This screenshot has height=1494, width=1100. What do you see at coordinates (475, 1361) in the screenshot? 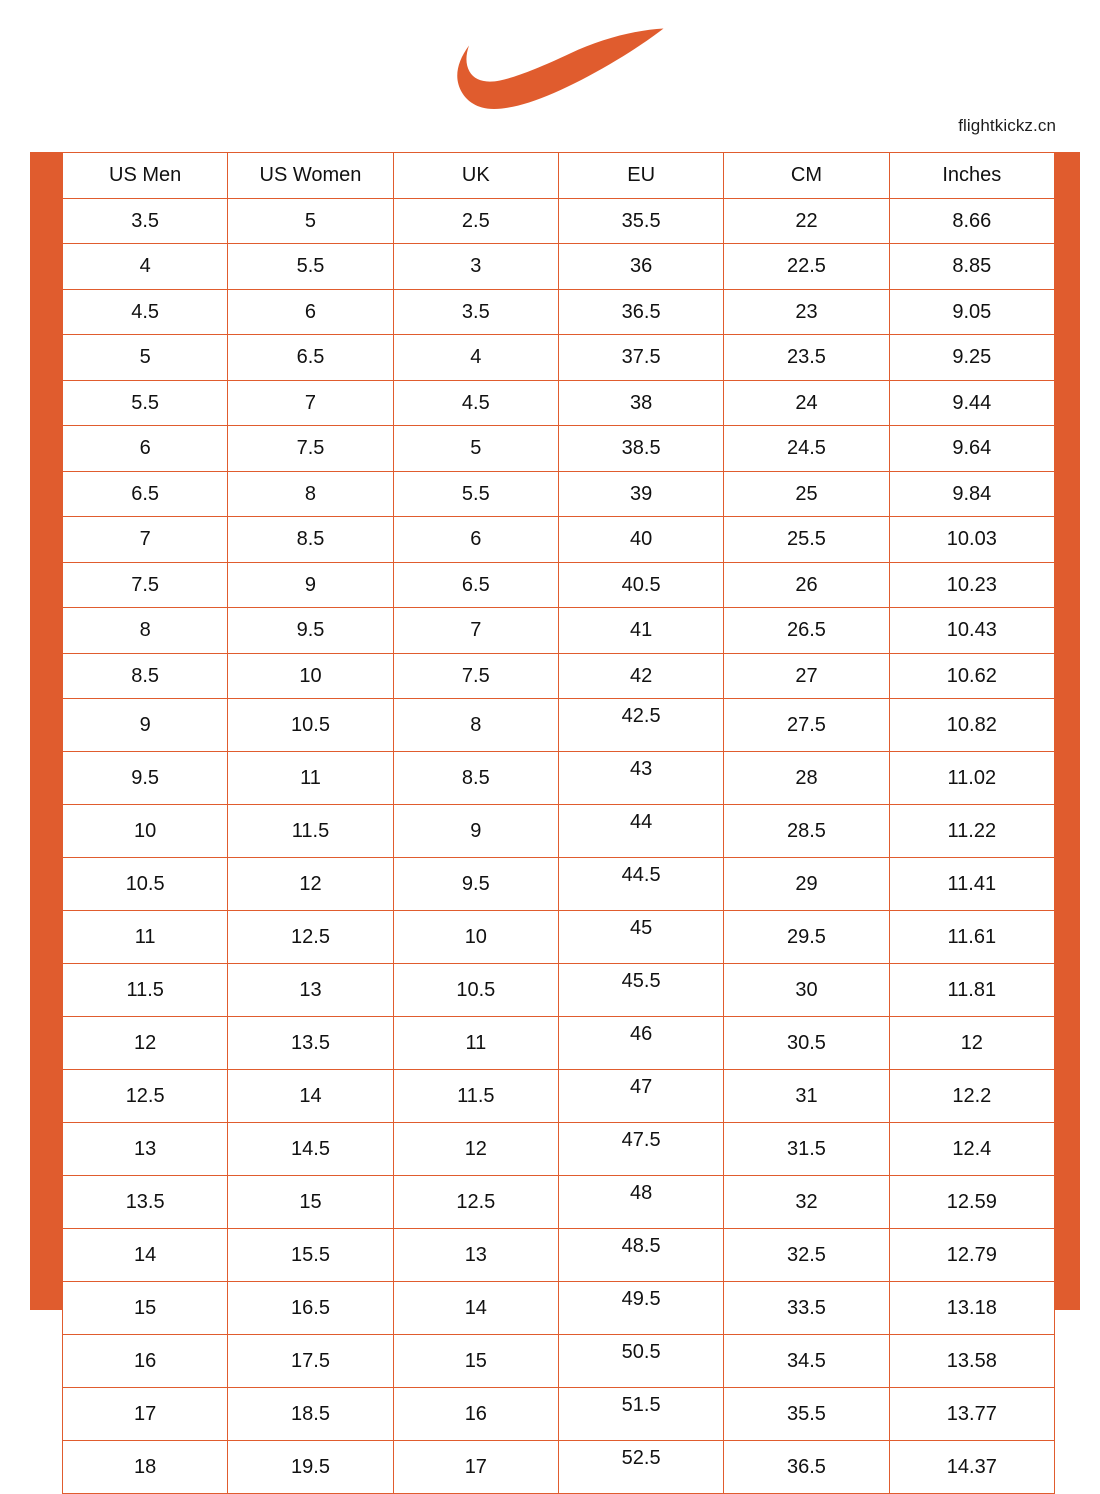
I see `cell-uk: 15` at bounding box center [475, 1361].